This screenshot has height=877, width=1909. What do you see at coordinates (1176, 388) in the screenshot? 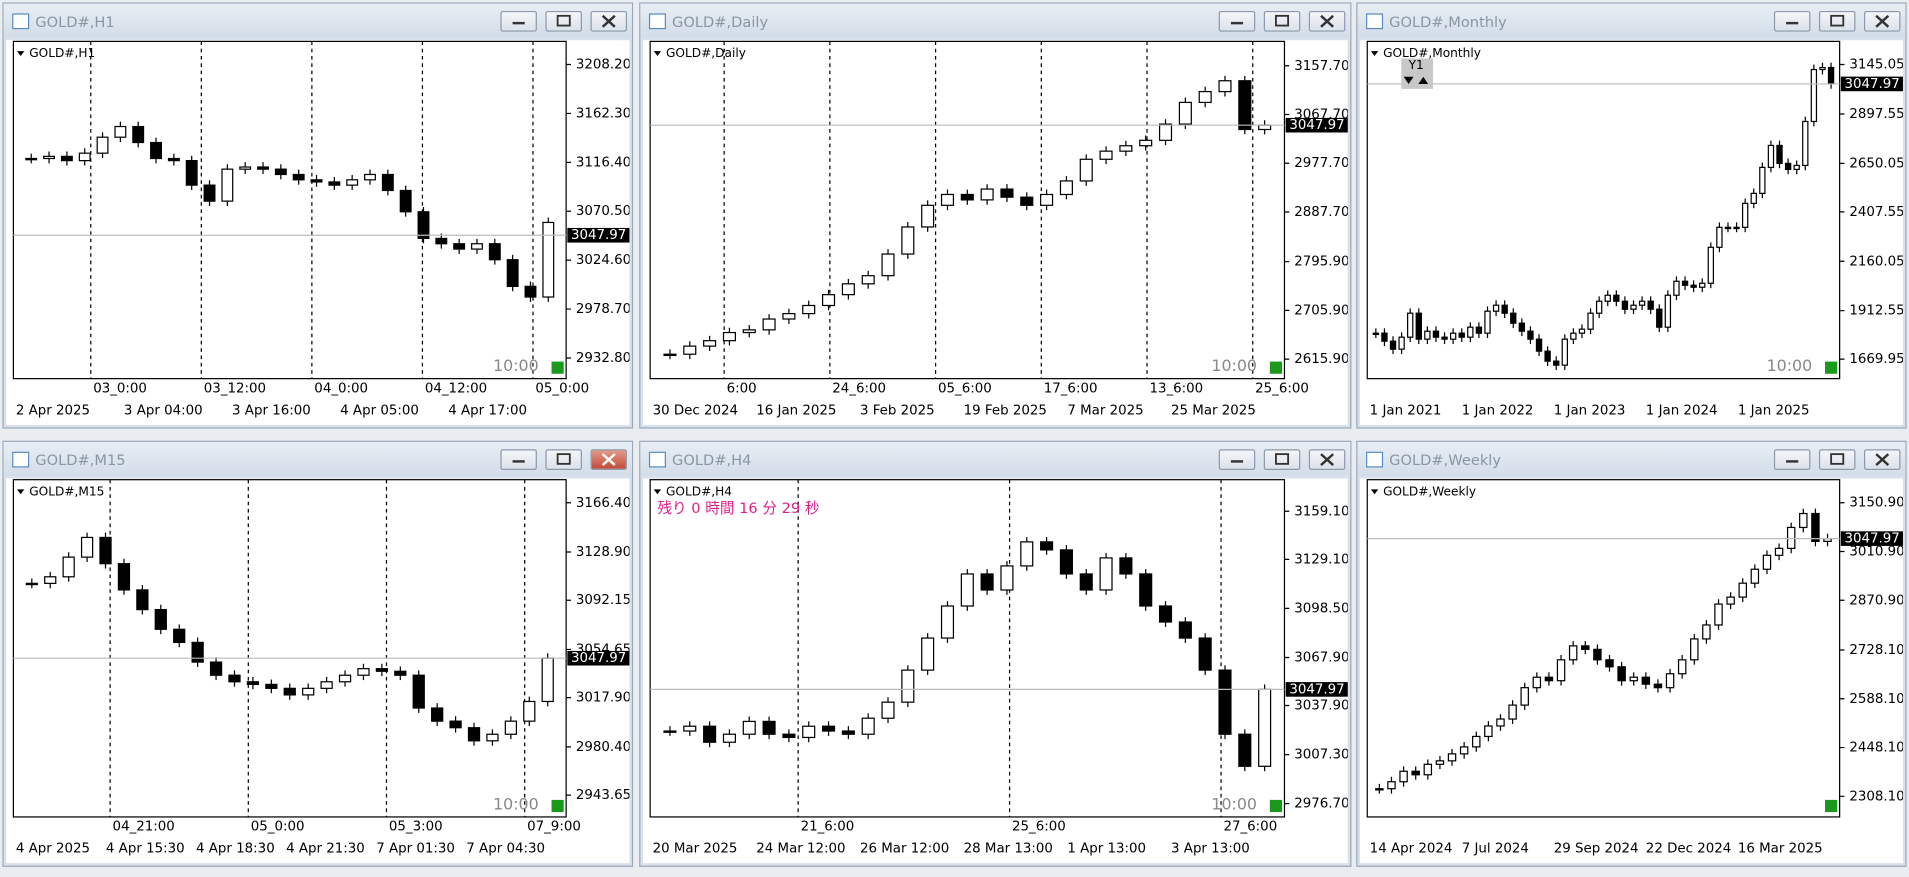
I see `separator-label: 13_6:00` at bounding box center [1176, 388].